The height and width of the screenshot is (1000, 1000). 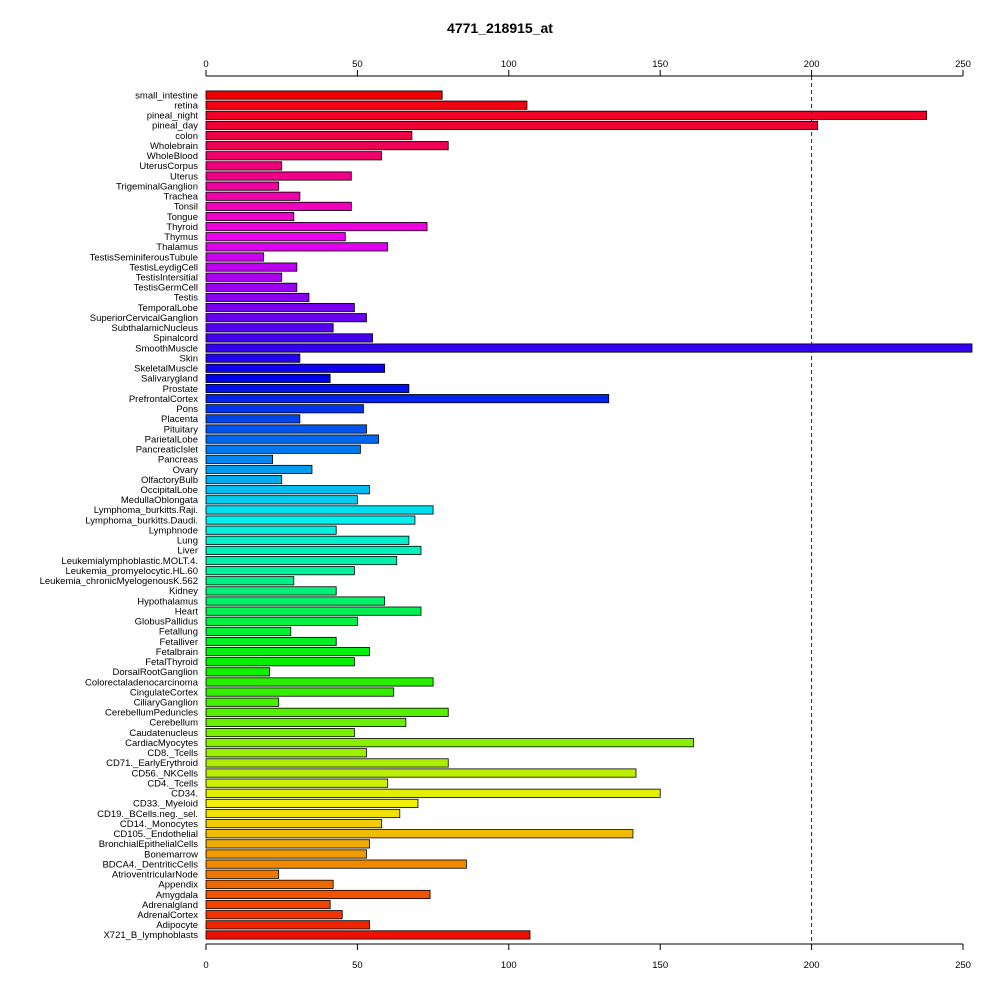 What do you see at coordinates (178, 632) in the screenshot?
I see `category-label: Fetallung` at bounding box center [178, 632].